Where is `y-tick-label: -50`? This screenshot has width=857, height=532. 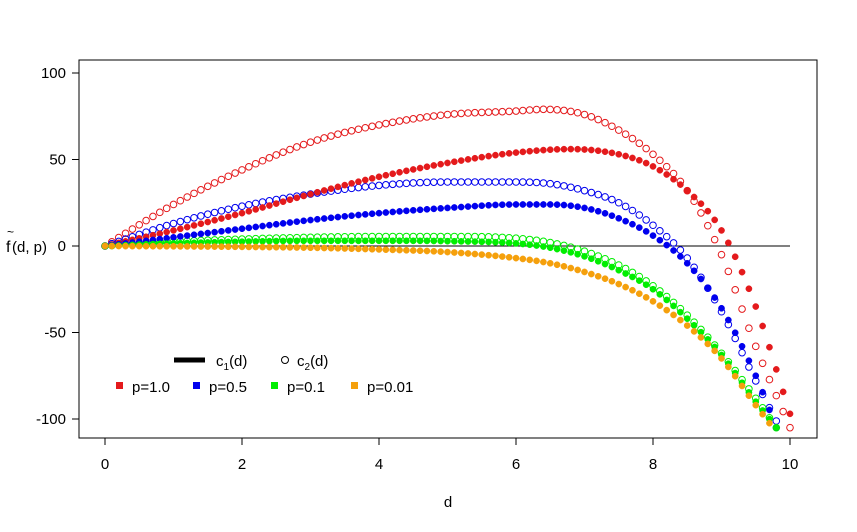
y-tick-label: -50 is located at coordinates (55, 333).